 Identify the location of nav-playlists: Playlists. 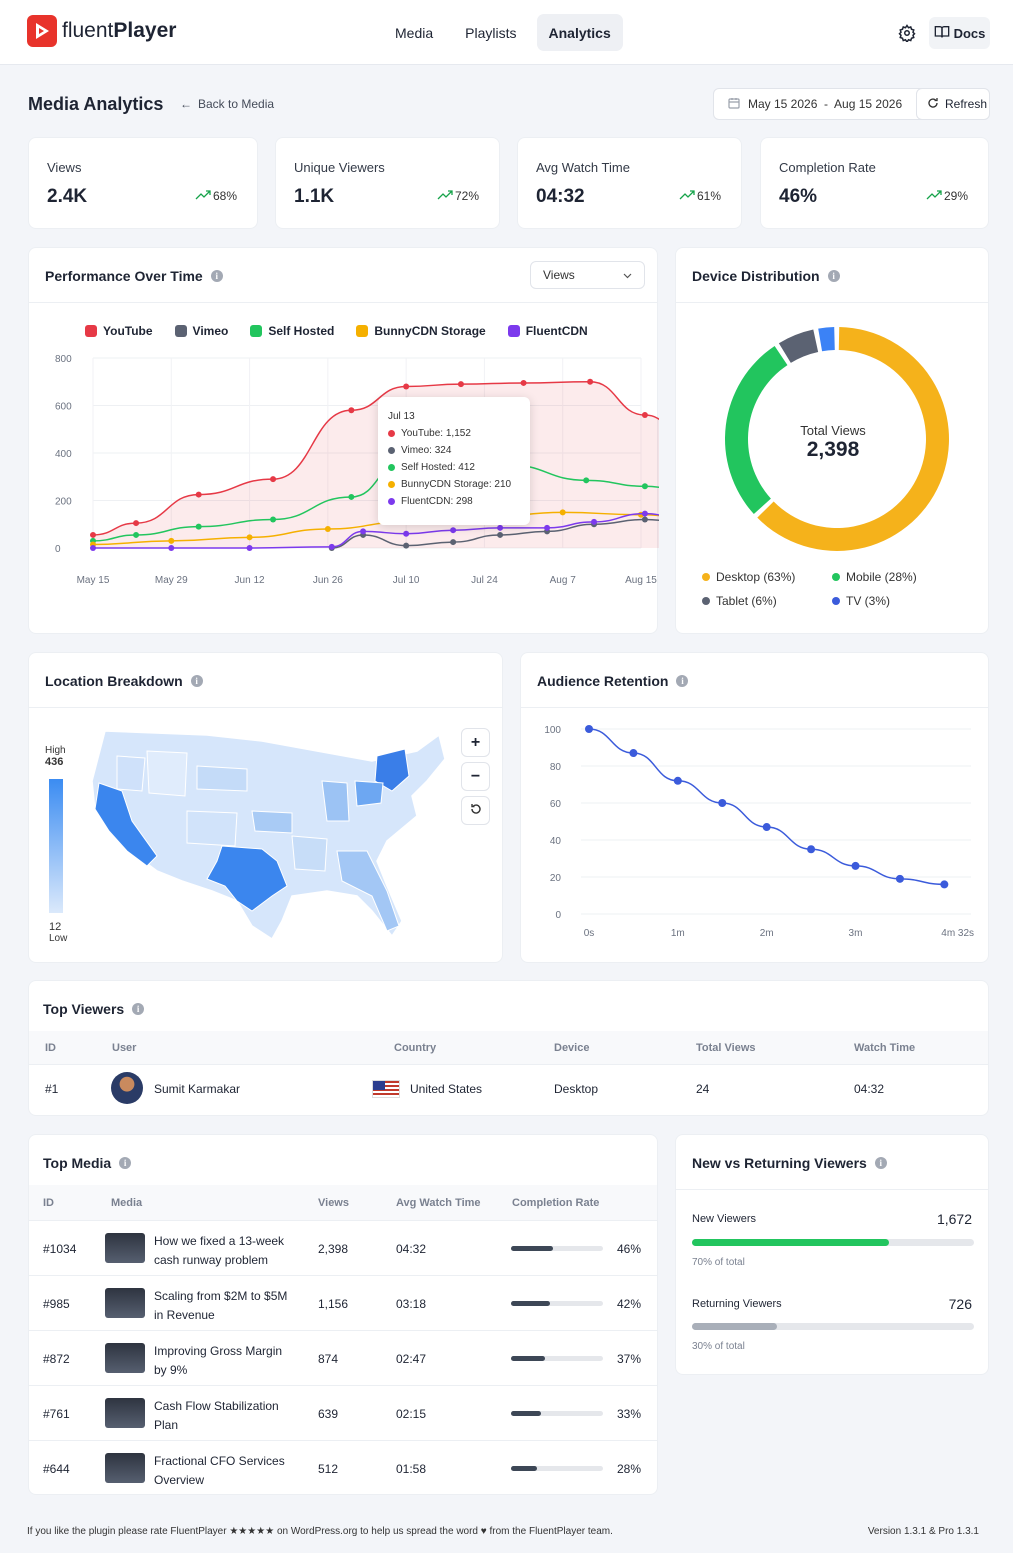
(491, 32).